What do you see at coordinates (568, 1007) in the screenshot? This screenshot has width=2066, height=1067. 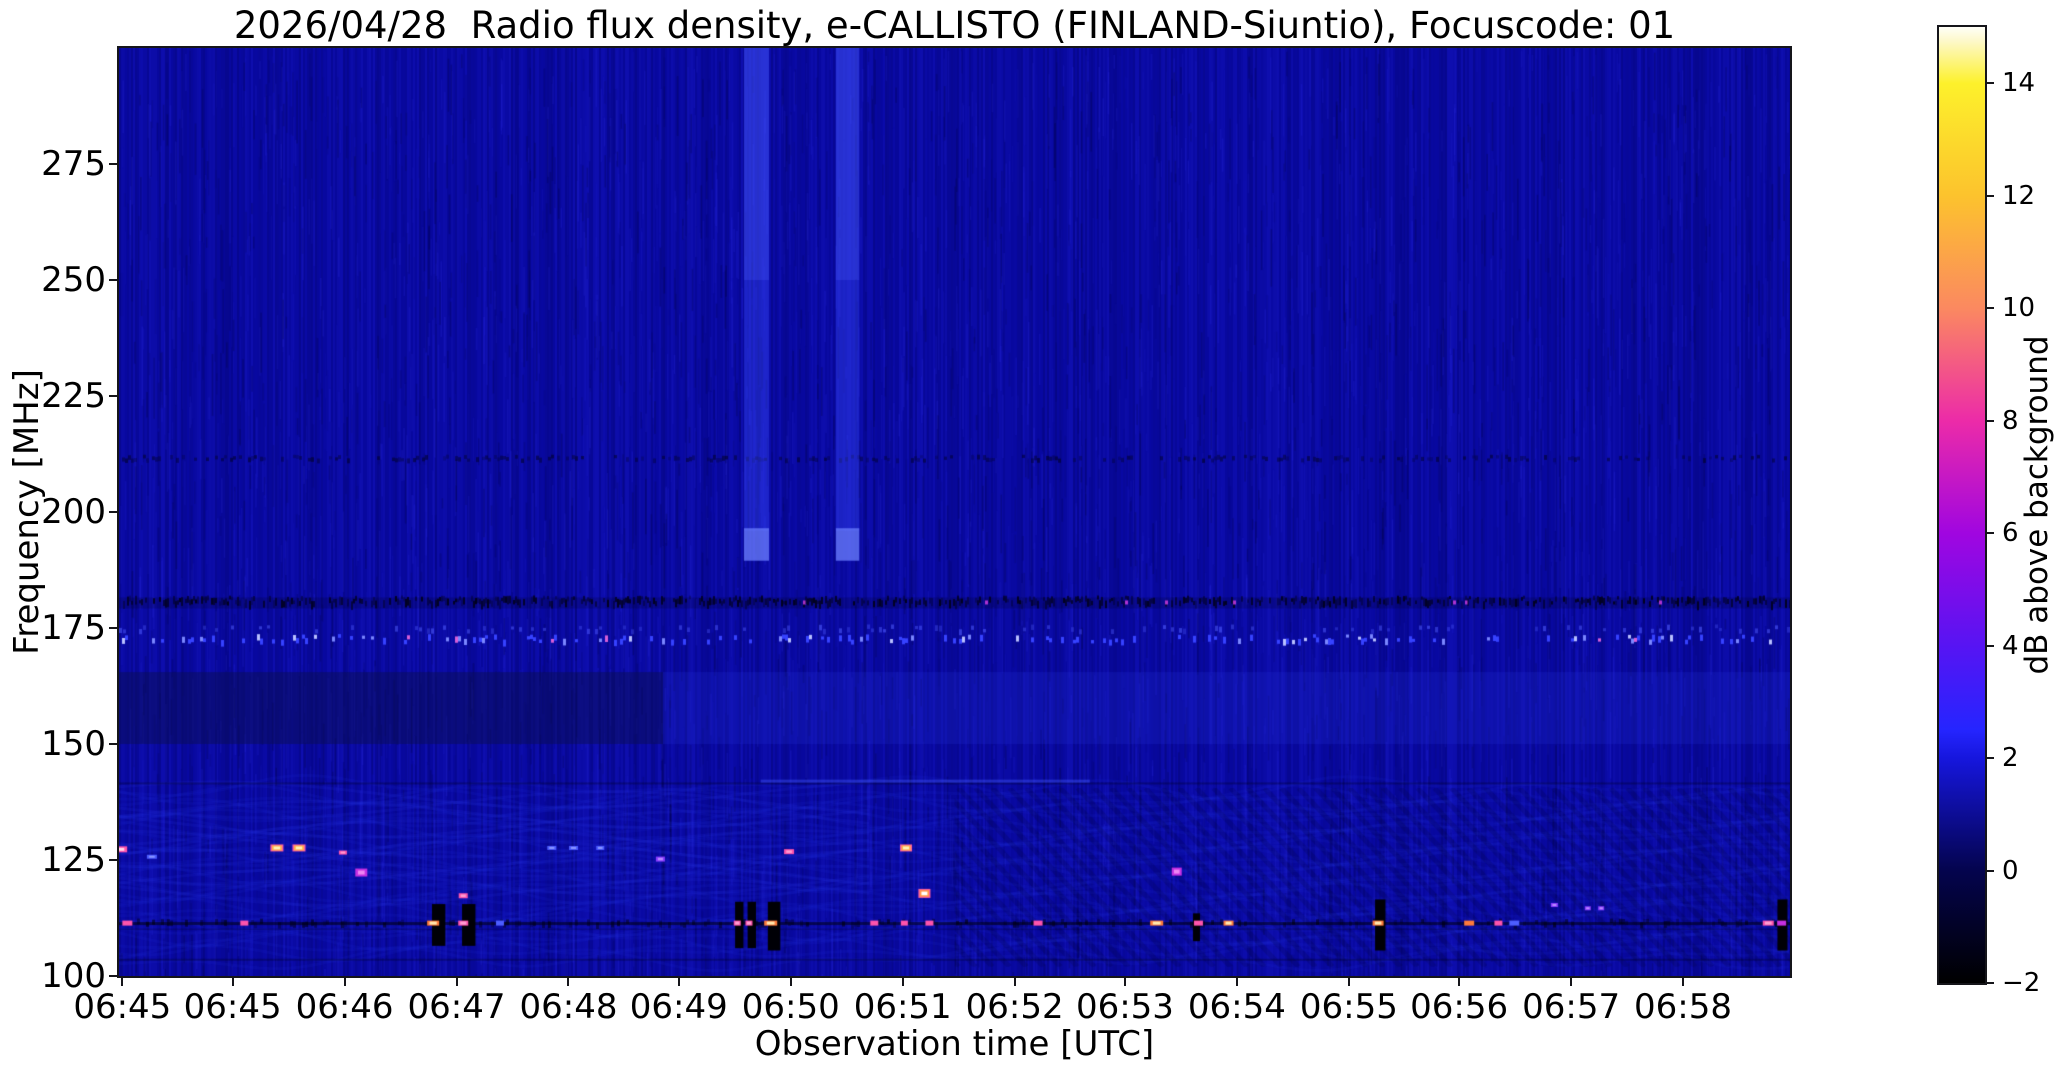 I see `x-tick-label: 06:48` at bounding box center [568, 1007].